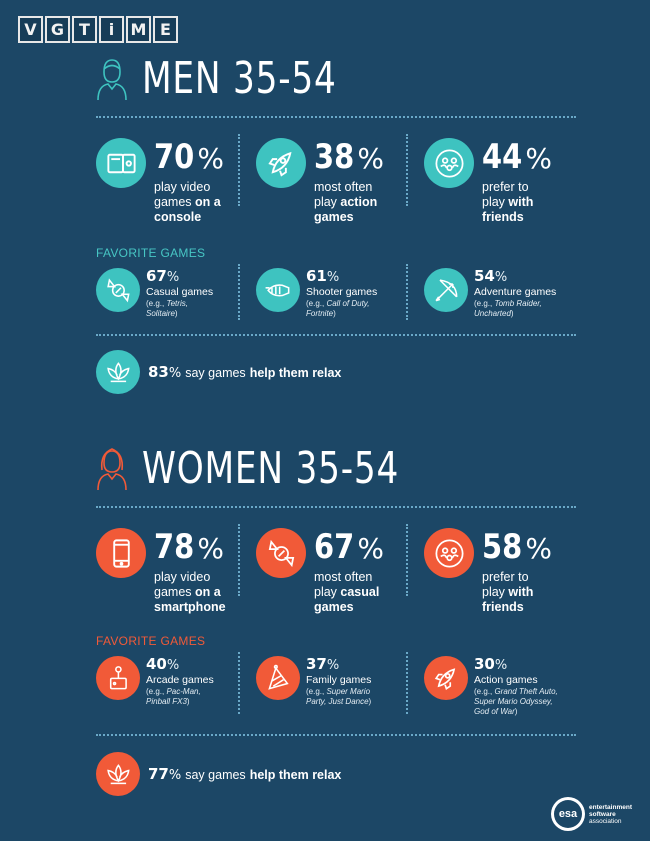 The width and height of the screenshot is (650, 841). What do you see at coordinates (346, 202) in the screenshot?
I see `stat-description: most often play action games` at bounding box center [346, 202].